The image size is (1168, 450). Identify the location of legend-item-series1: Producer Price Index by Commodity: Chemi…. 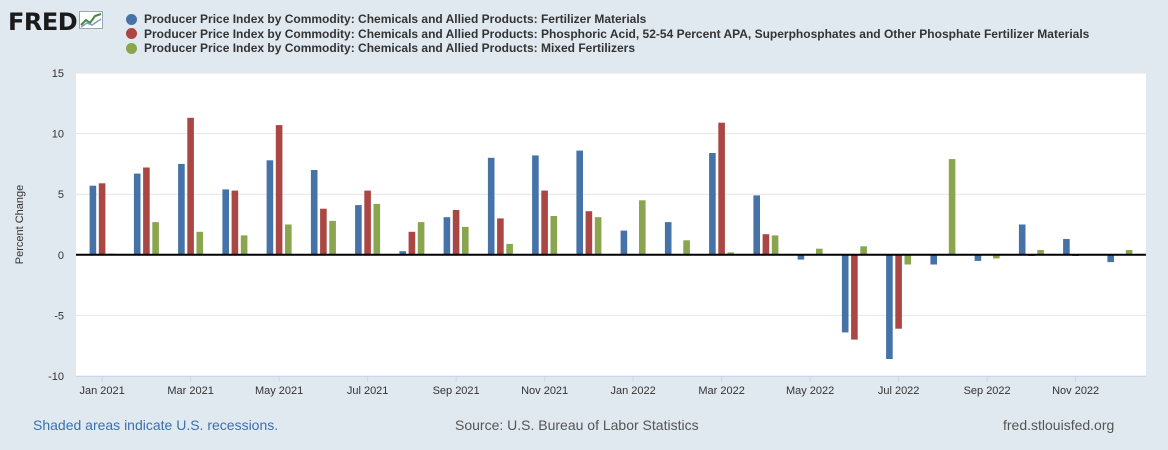
(607, 19).